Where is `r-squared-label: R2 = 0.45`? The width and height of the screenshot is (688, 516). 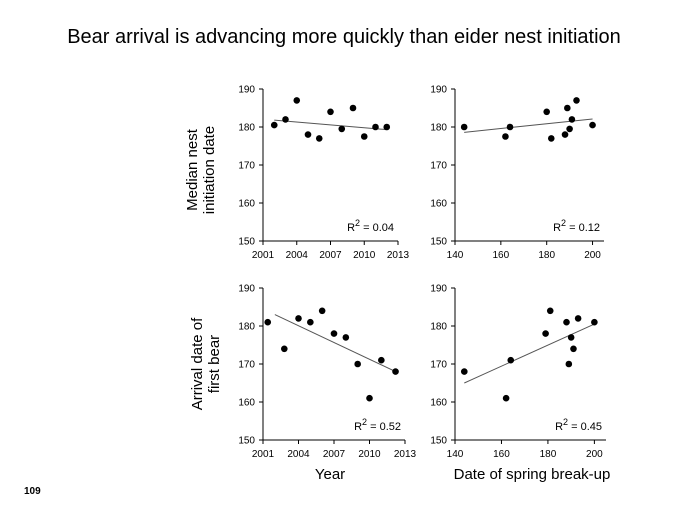 r-squared-label: R2 = 0.45 is located at coordinates (578, 425).